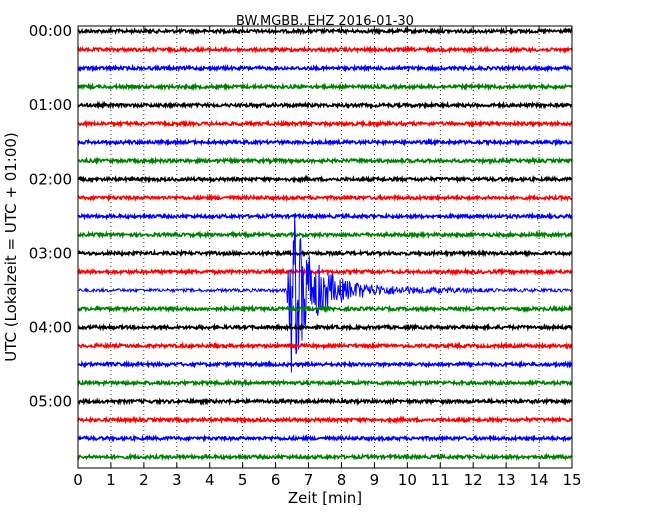 Image resolution: width=650 pixels, height=520 pixels. I want to click on x-tick-label: 12, so click(473, 480).